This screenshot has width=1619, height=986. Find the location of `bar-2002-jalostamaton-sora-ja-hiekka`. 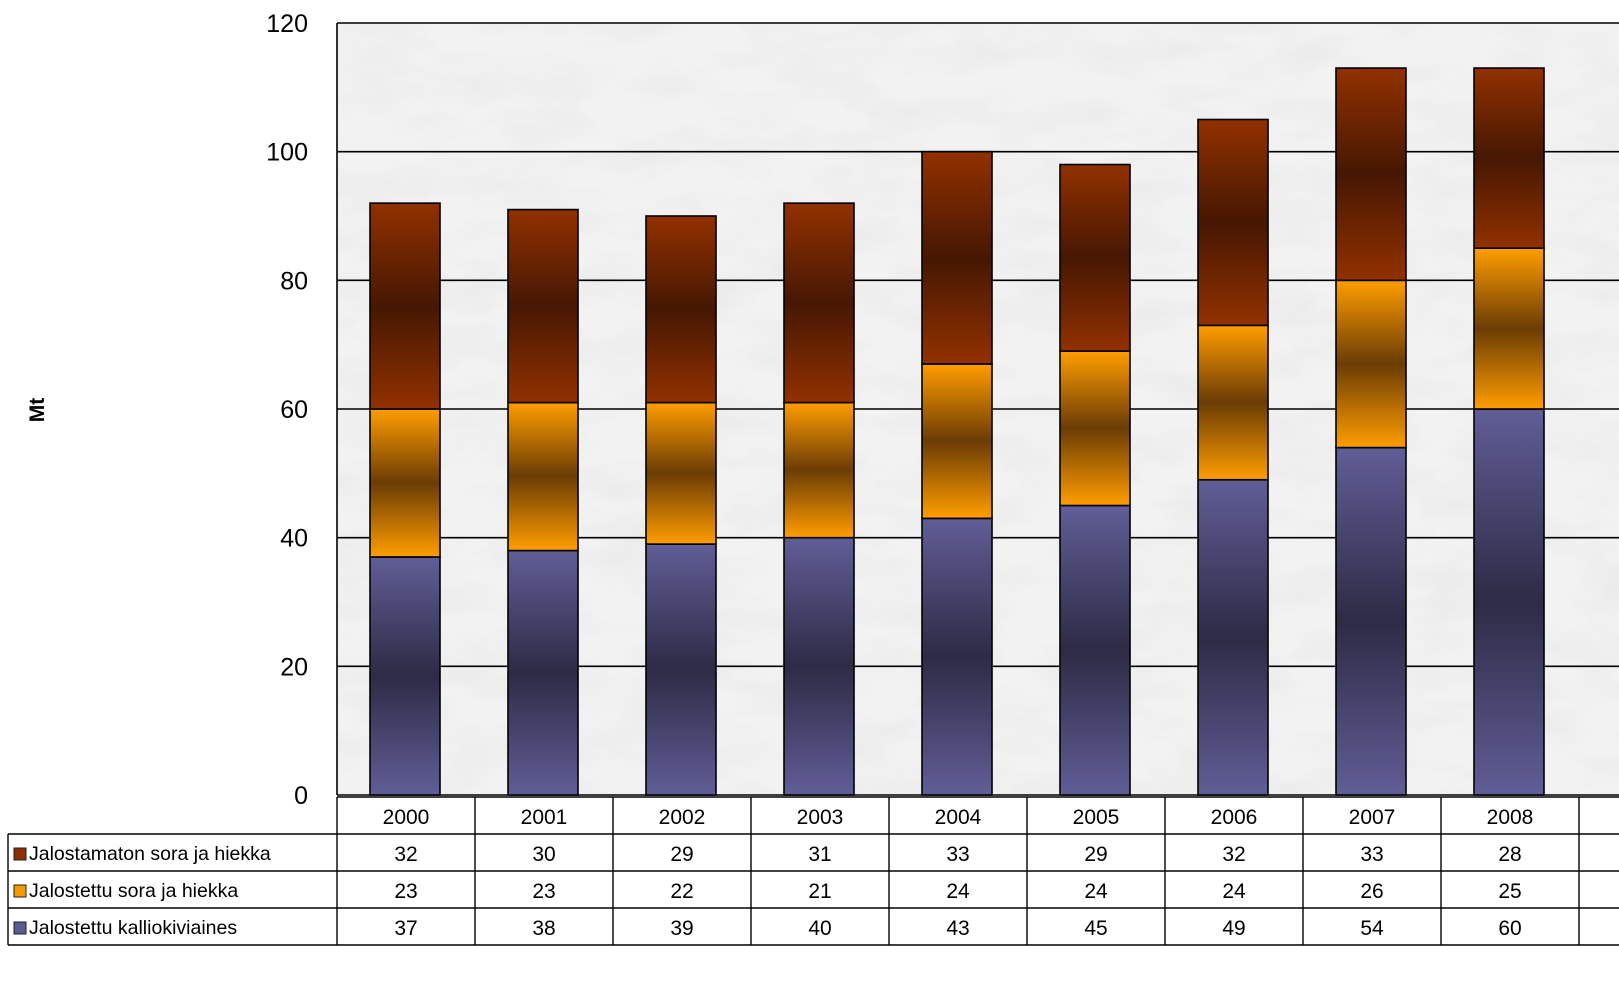

bar-2002-jalostamaton-sora-ja-hiekka is located at coordinates (681, 309).